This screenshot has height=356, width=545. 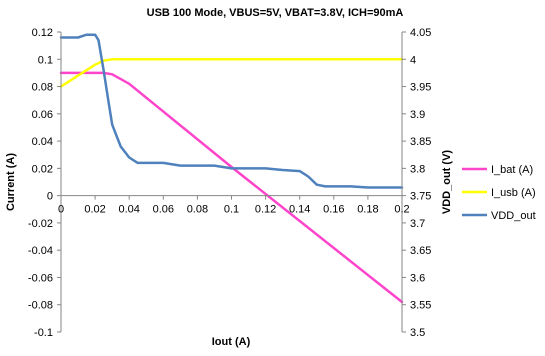 What do you see at coordinates (420, 33) in the screenshot?
I see `y2-tick-label: 4.05` at bounding box center [420, 33].